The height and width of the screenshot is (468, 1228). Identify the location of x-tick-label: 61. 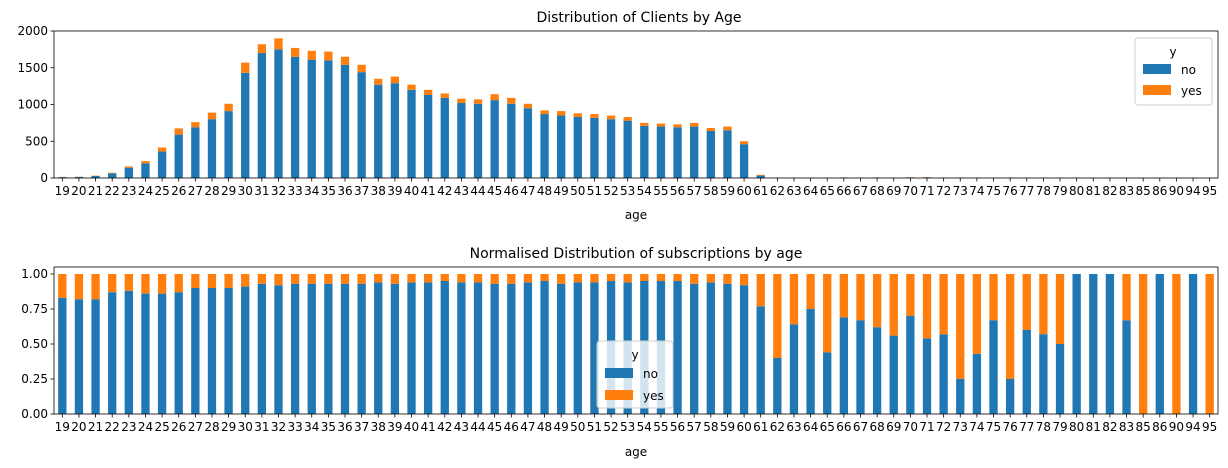
(760, 427).